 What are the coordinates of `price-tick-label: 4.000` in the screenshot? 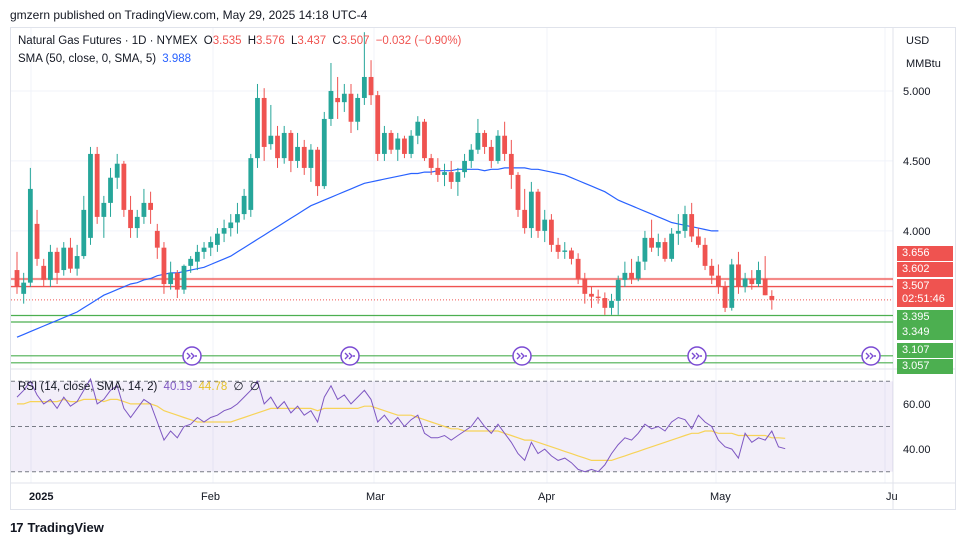 It's located at (917, 232).